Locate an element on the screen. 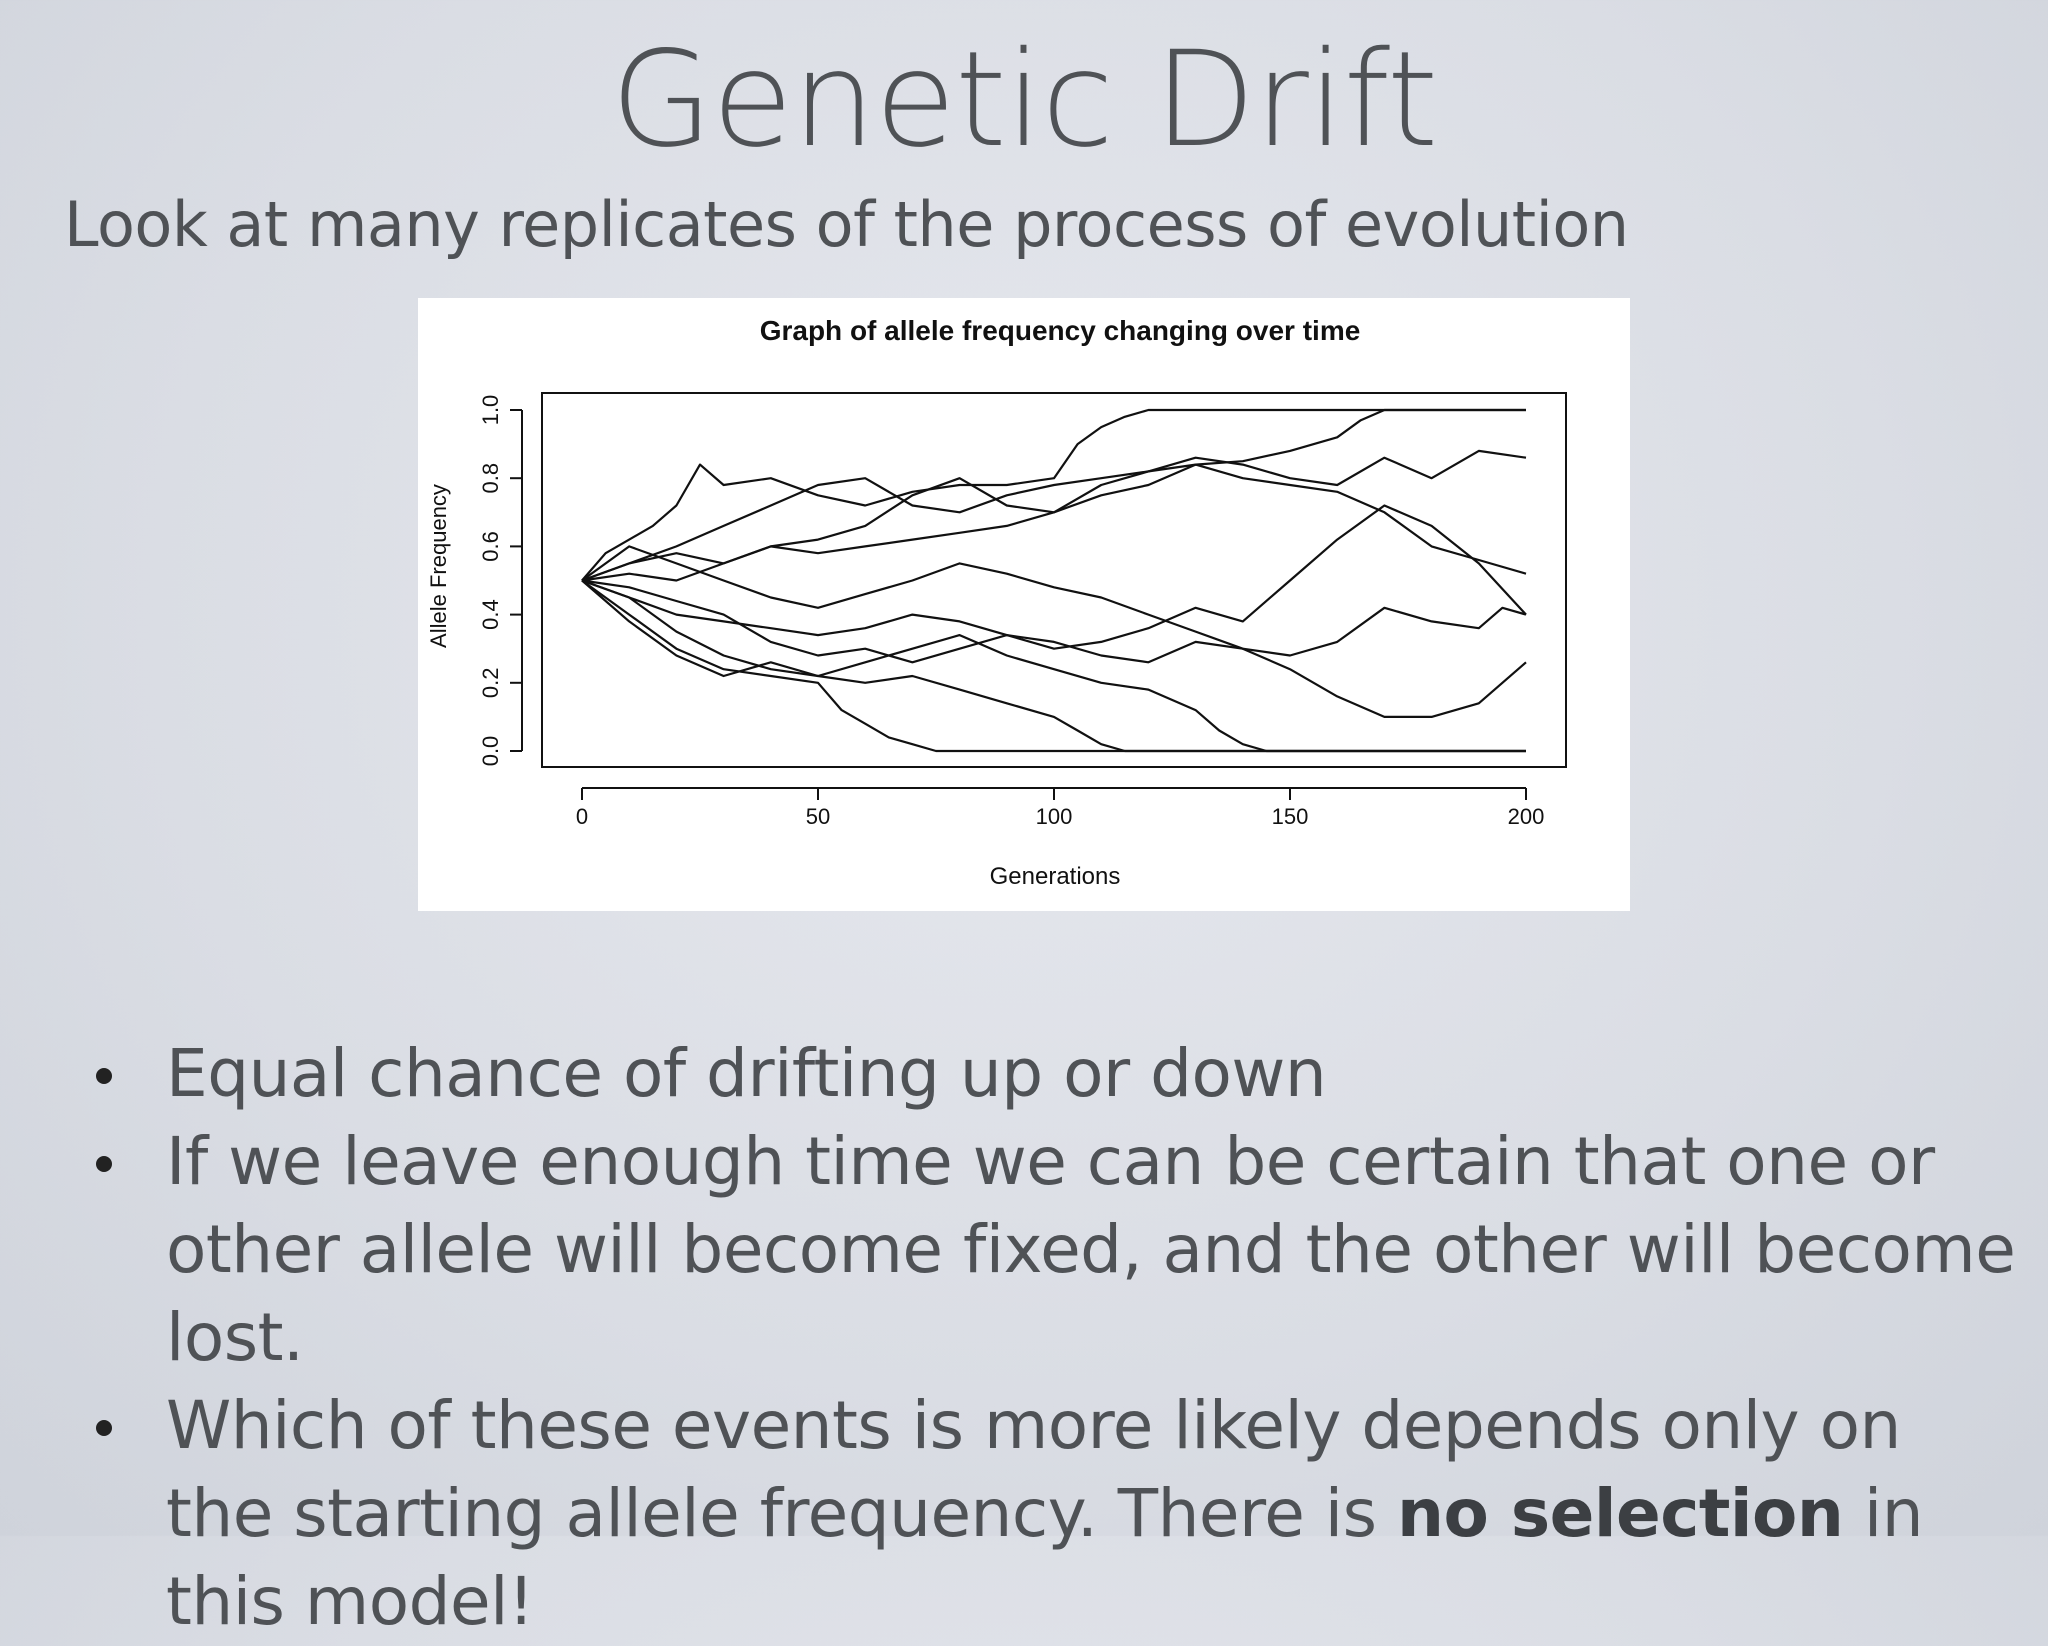  series-group is located at coordinates (1054, 580).